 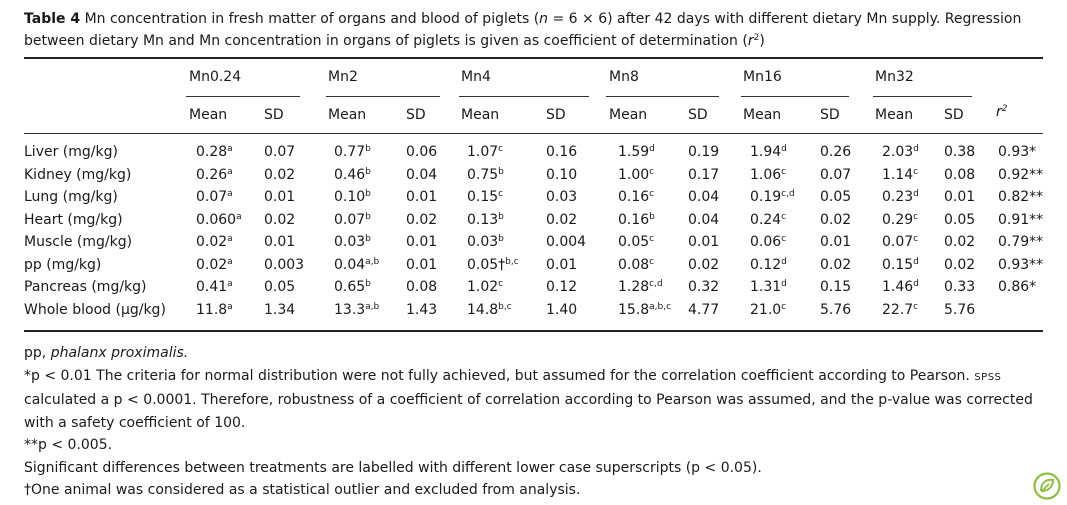 What do you see at coordinates (533, 58) in the screenshot?
I see `table-top-rule` at bounding box center [533, 58].